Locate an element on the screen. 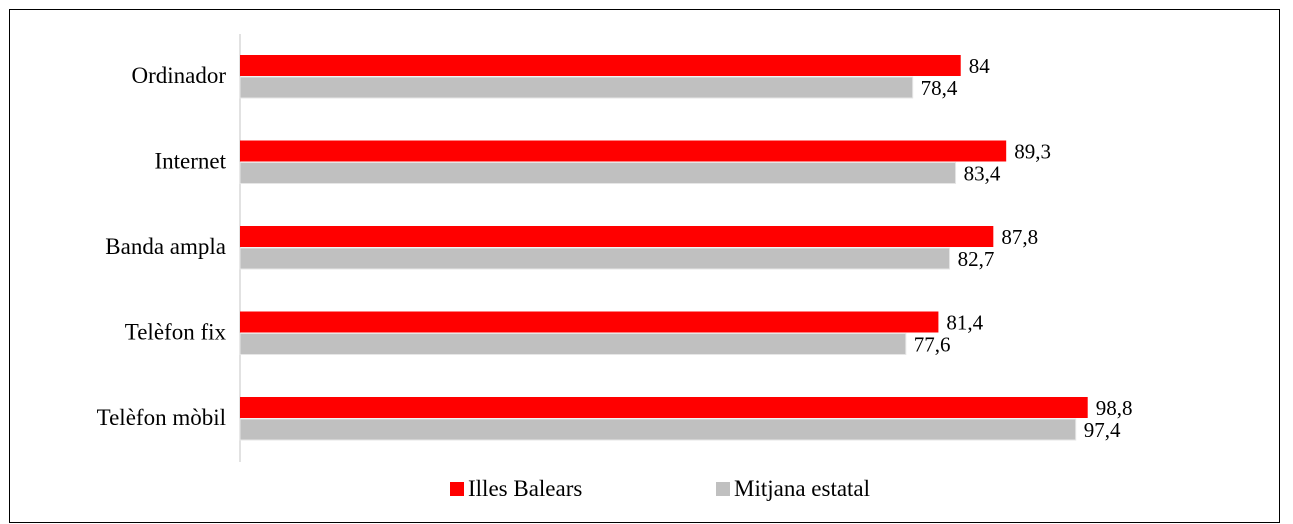 The width and height of the screenshot is (1293, 524). bar-mitjana-estatal-internet is located at coordinates (598, 173).